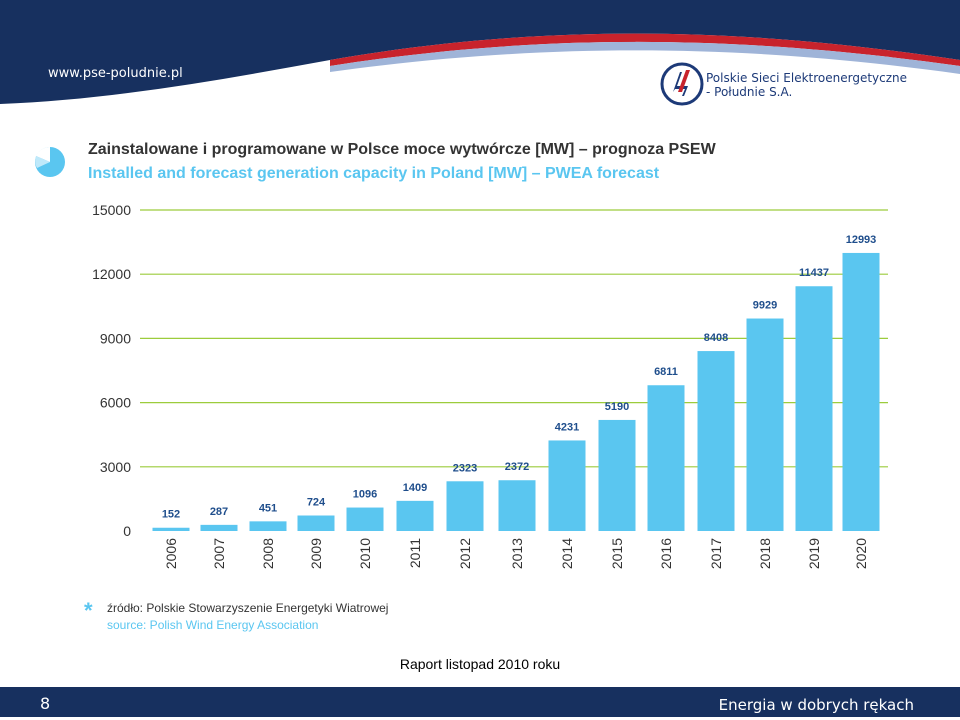 This screenshot has width=960, height=720. Describe the element at coordinates (517, 467) in the screenshot. I see `bar-value-label: 2372` at that location.